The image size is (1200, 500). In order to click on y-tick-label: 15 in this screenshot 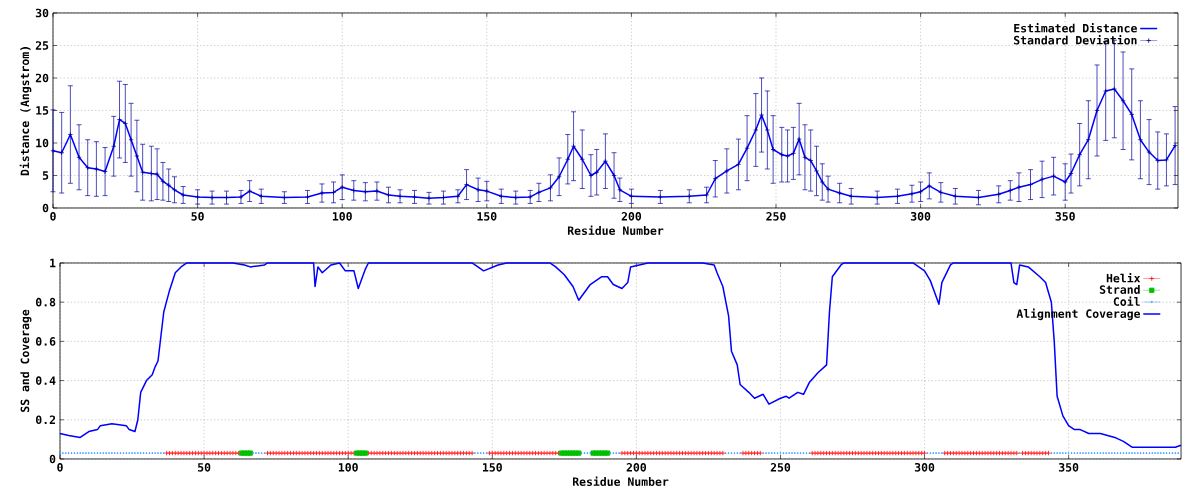, I will do `click(42, 110)`.